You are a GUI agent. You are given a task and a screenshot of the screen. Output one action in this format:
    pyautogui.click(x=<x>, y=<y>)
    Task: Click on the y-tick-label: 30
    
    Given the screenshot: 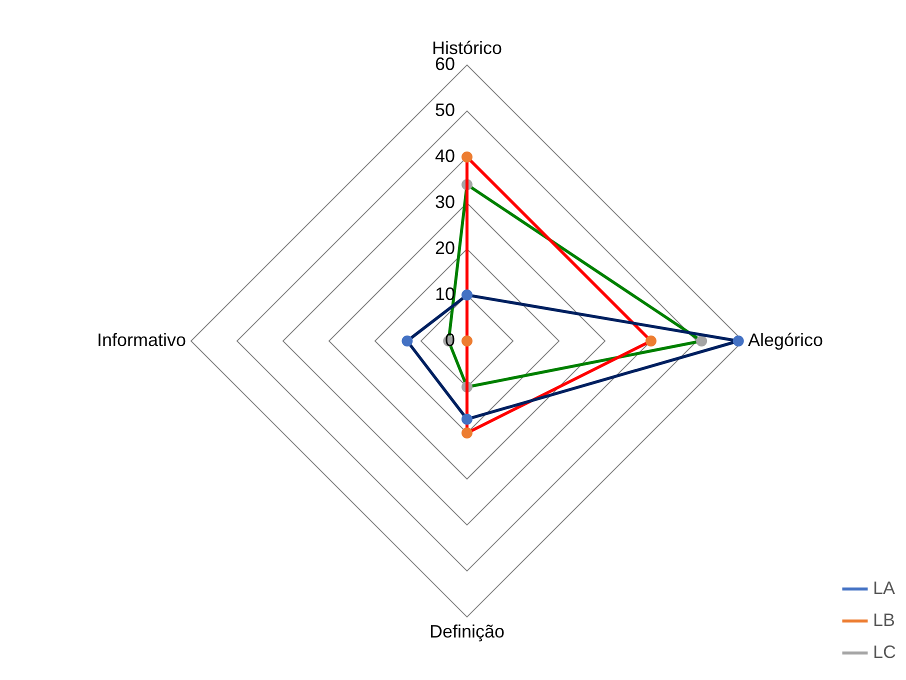 What is the action you would take?
    pyautogui.click(x=444, y=202)
    